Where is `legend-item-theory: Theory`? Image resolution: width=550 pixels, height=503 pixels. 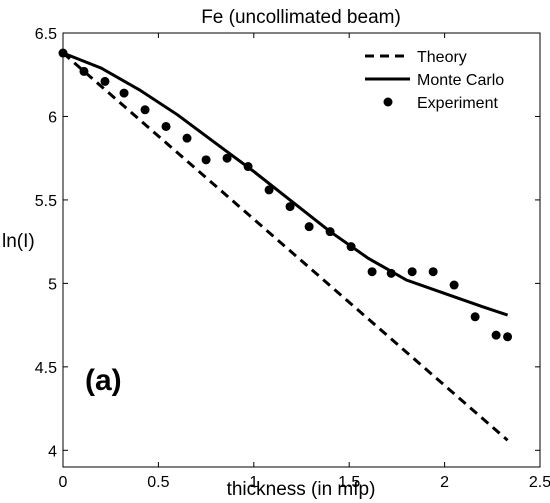
legend-item-theory: Theory is located at coordinates (416, 57).